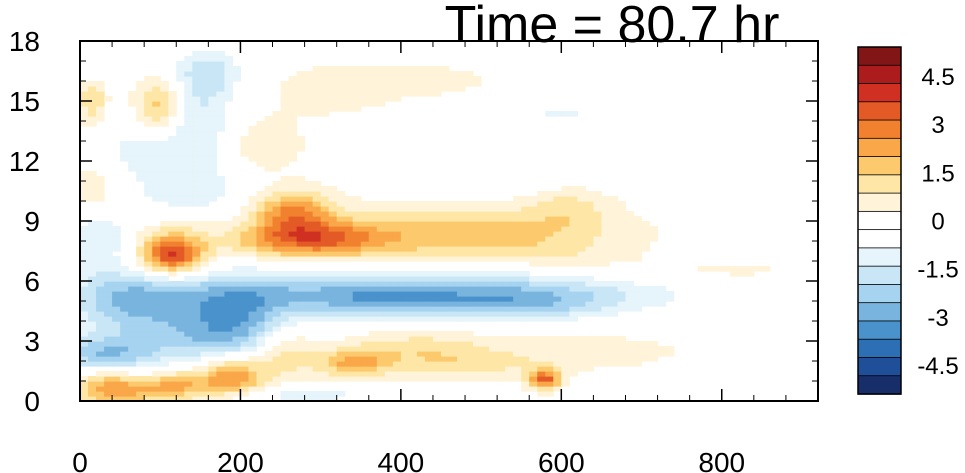  Describe the element at coordinates (879, 184) in the screenshot. I see `colorbar-swatch` at that location.